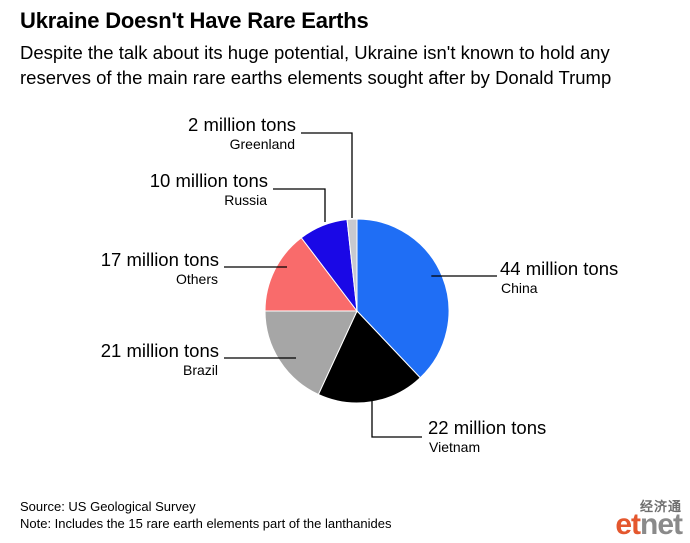  What do you see at coordinates (396, 414) in the screenshot?
I see `leader-line-vietnam` at bounding box center [396, 414].